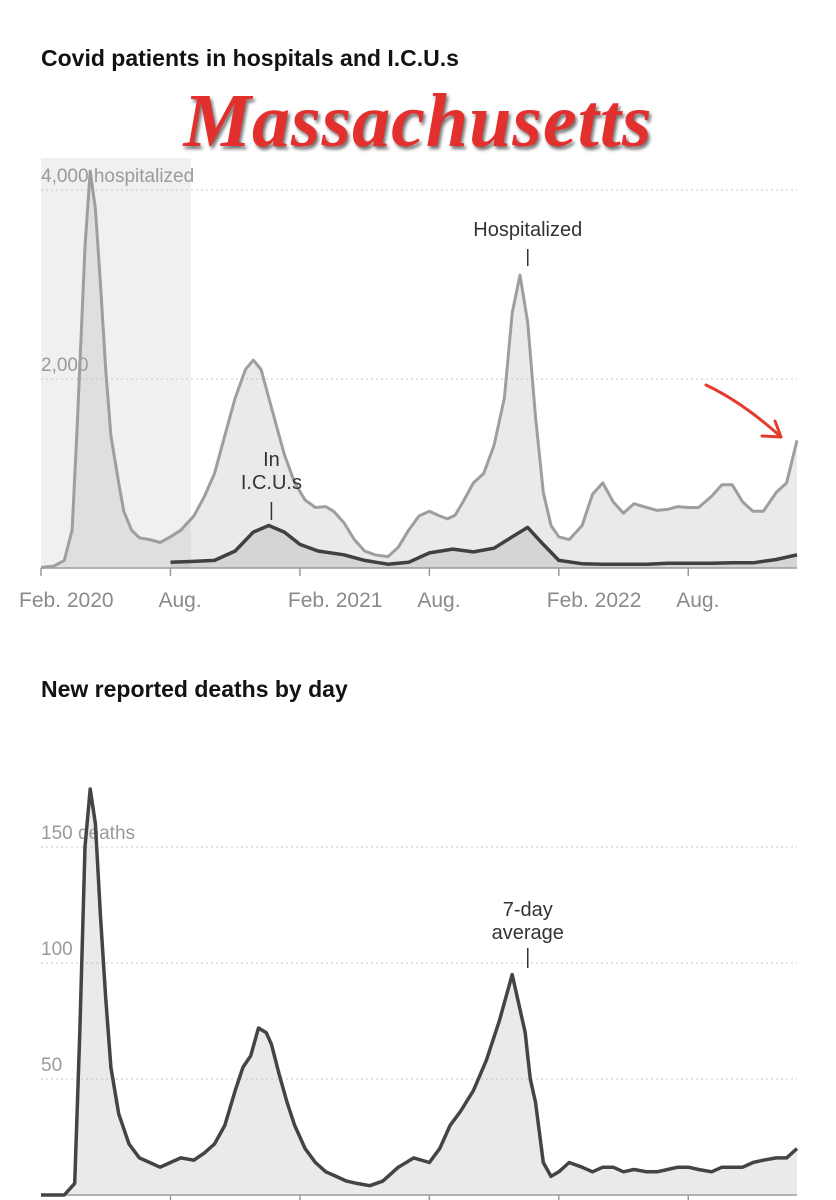 The width and height of the screenshot is (836, 1200). Describe the element at coordinates (88, 833) in the screenshot. I see `y-tick-label: 150 deaths` at that location.